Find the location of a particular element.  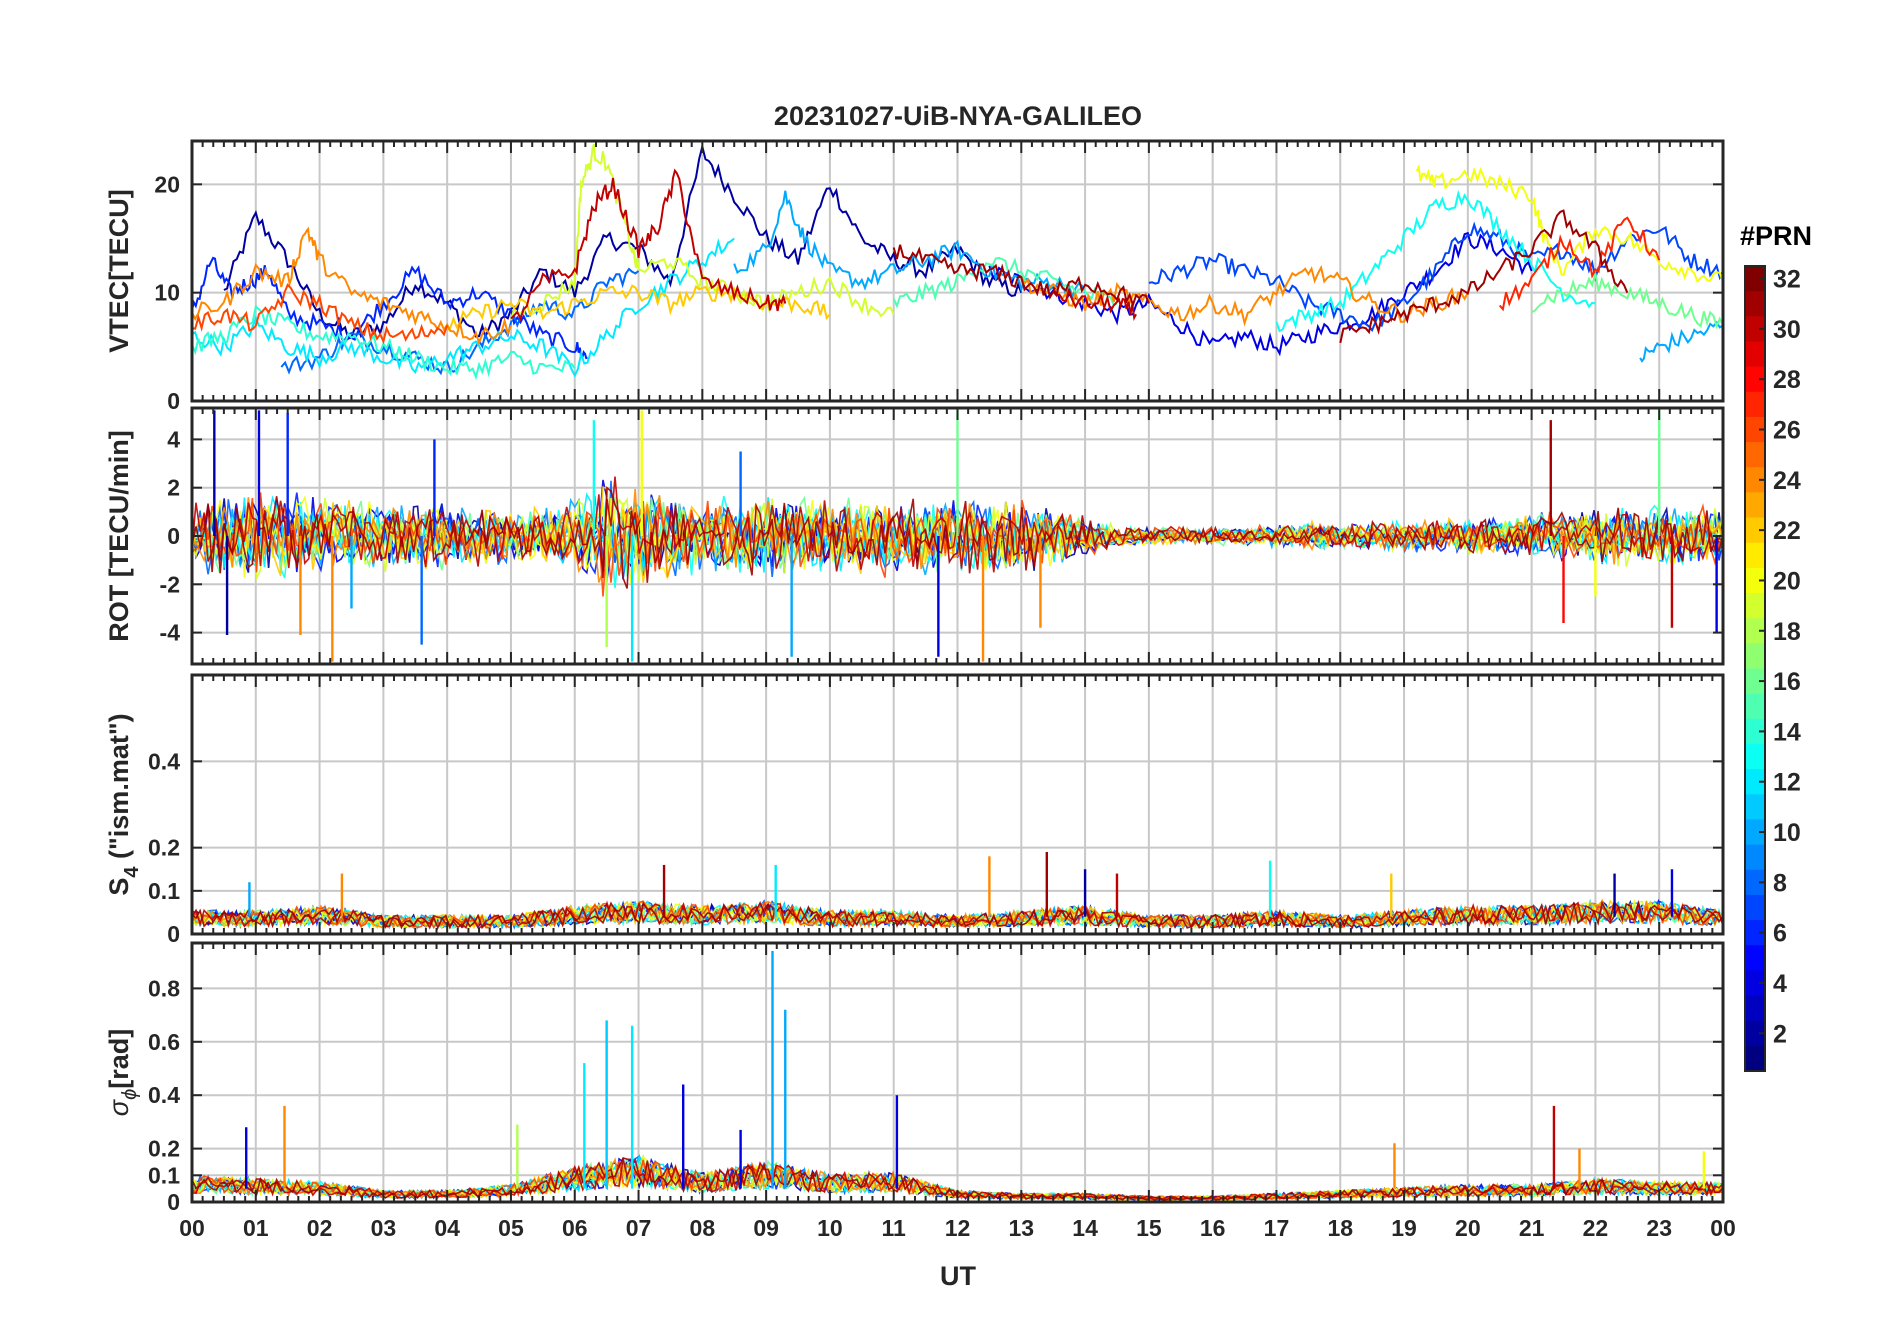

y-tick-label: -2 is located at coordinates (170, 584).